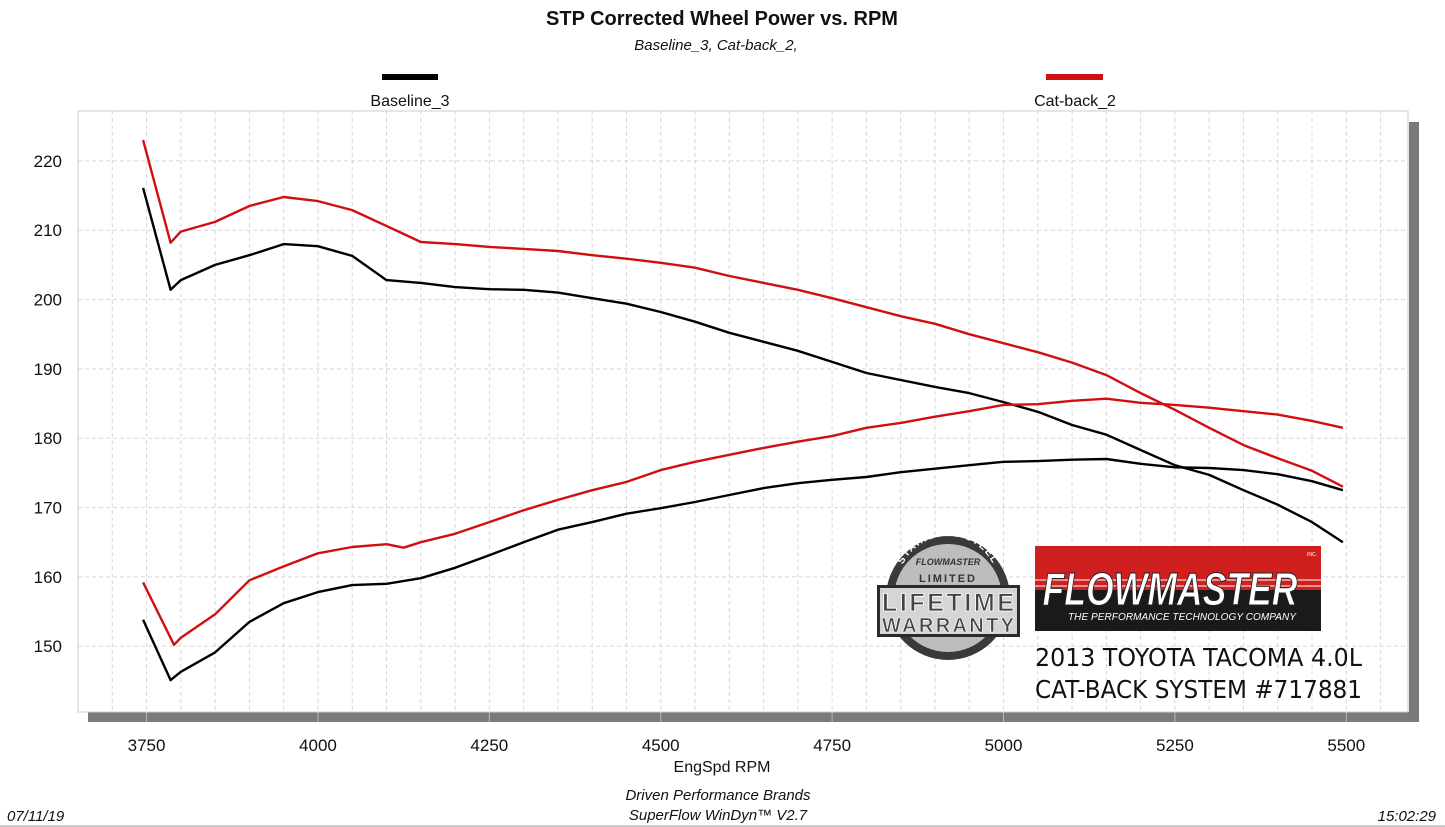  What do you see at coordinates (1175, 745) in the screenshot?
I see `x-tick-label: 5250` at bounding box center [1175, 745].